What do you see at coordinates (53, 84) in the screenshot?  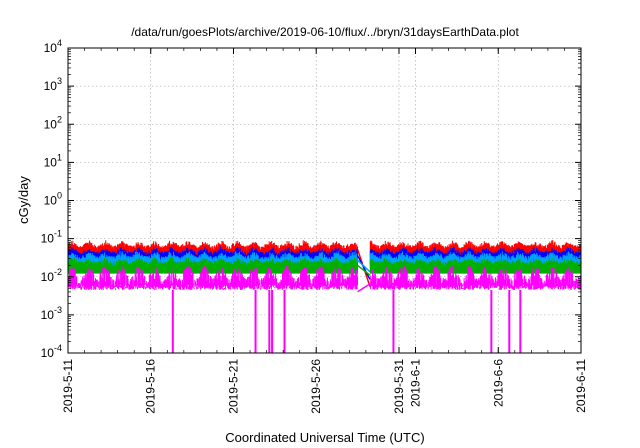 I see `y-tick-label: 10³` at bounding box center [53, 84].